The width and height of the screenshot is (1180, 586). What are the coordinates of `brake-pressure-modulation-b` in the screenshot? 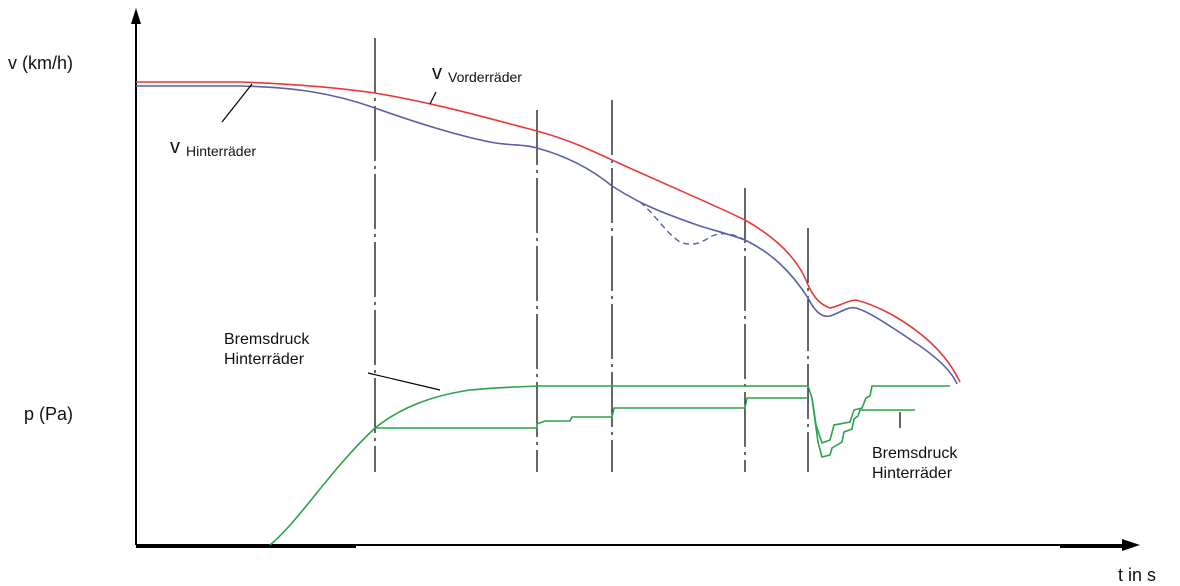 It's located at (863, 427).